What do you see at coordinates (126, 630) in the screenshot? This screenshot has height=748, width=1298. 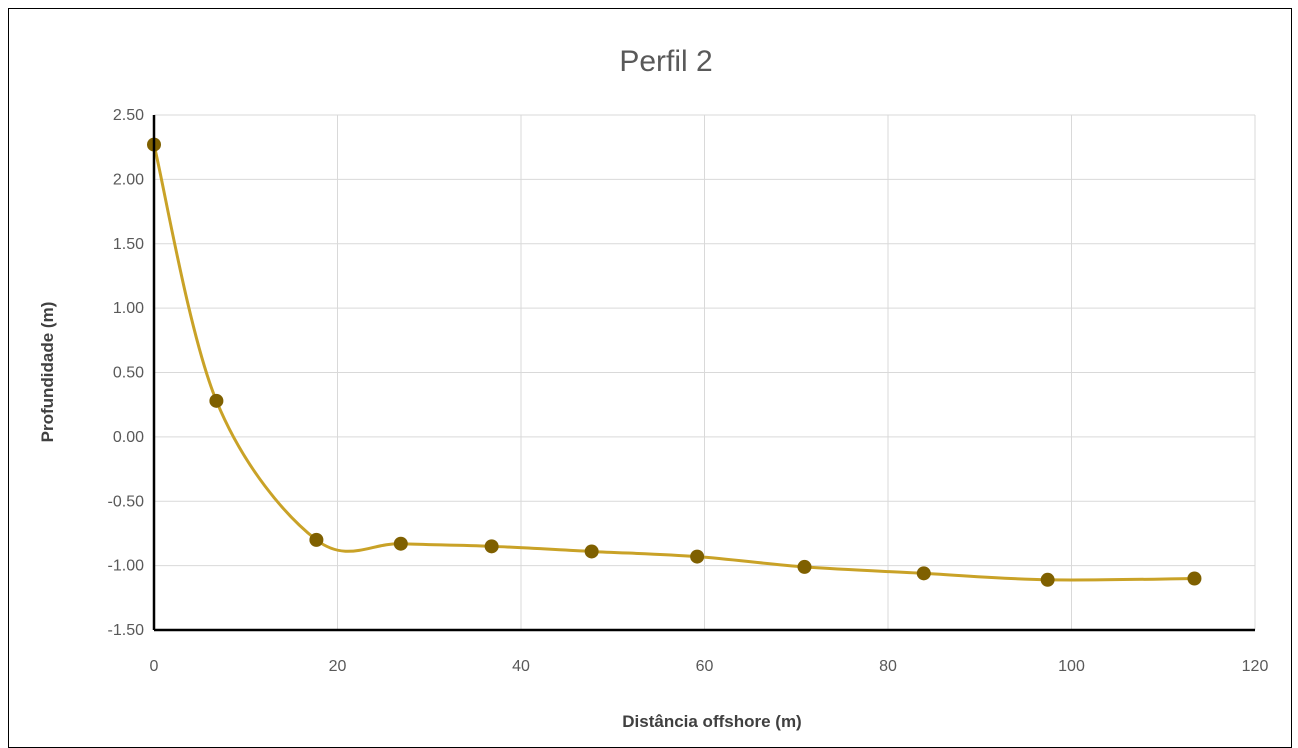 I see `y-tick-label: -1.50` at bounding box center [126, 630].